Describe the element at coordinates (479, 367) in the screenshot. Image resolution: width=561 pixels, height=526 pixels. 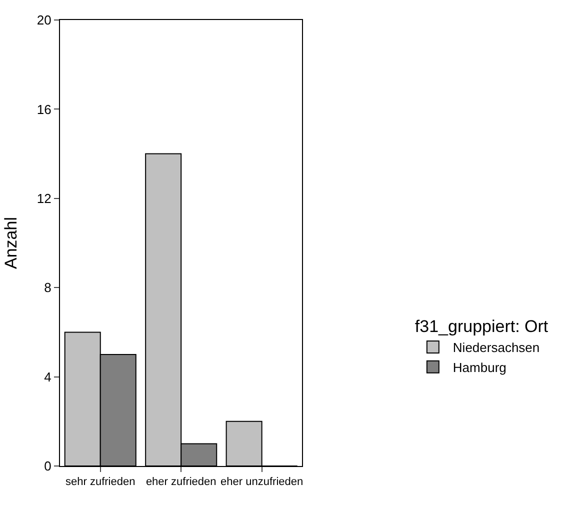
I see `legend-label: Hamburg` at that location.